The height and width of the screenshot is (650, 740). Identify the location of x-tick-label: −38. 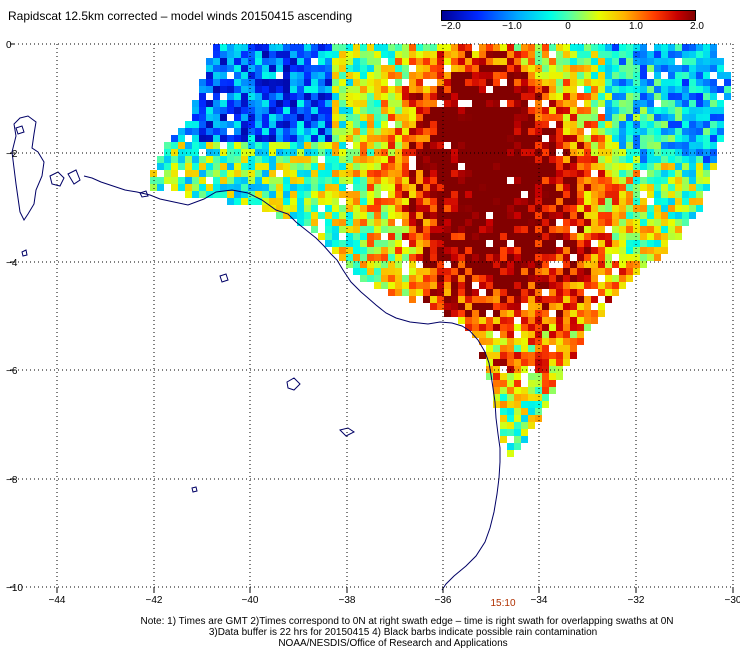
(347, 600).